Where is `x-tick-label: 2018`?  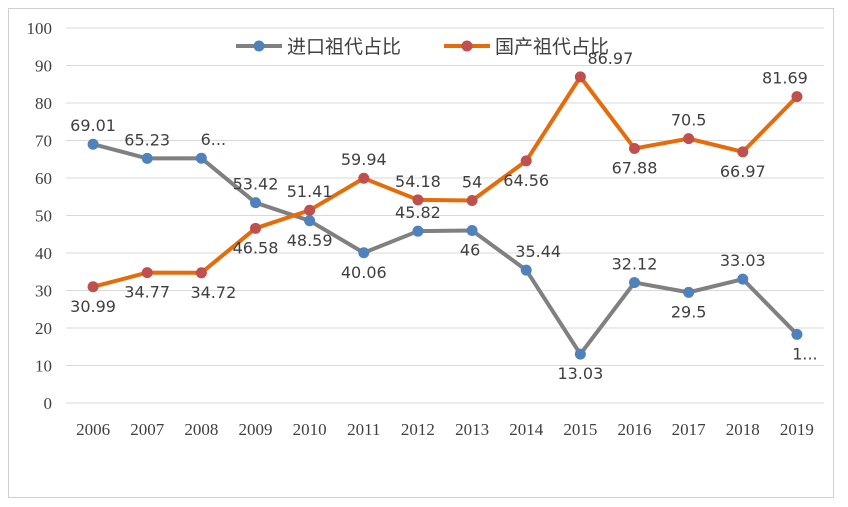 x-tick-label: 2018 is located at coordinates (743, 429).